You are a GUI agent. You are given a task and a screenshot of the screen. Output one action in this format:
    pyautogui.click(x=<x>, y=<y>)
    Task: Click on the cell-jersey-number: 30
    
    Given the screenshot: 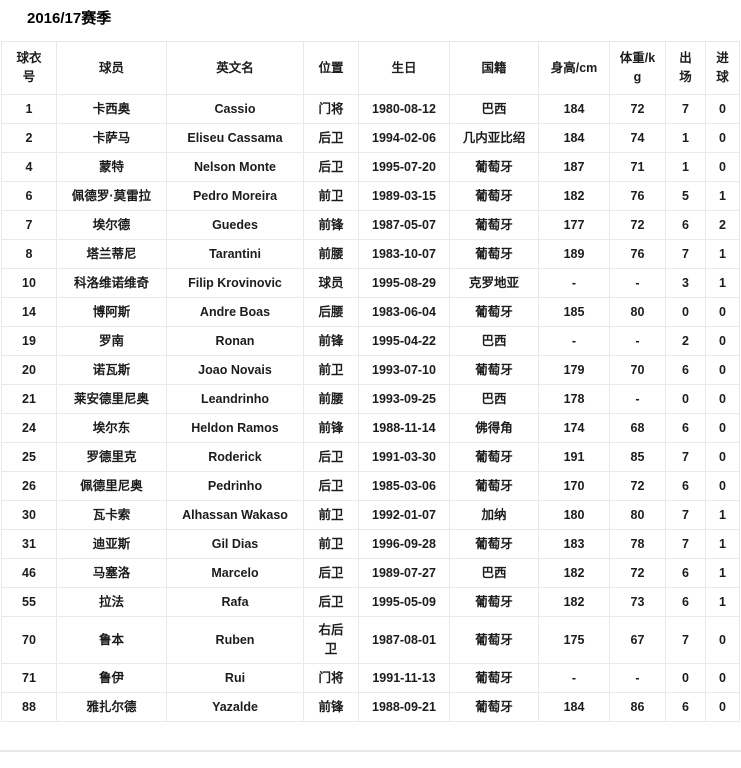 What is the action you would take?
    pyautogui.click(x=29, y=515)
    